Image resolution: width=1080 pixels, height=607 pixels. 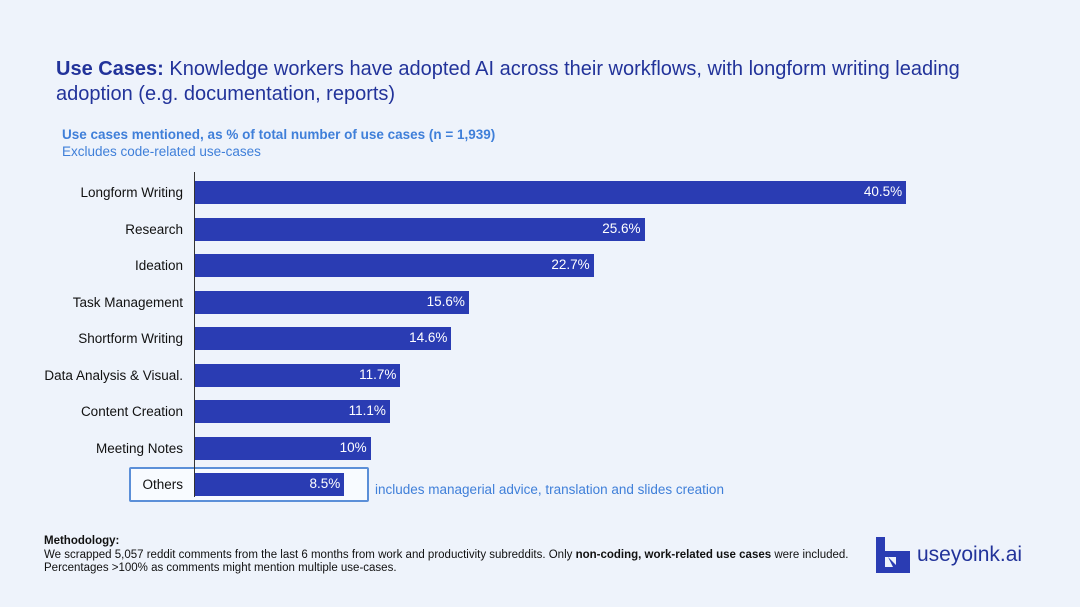 What do you see at coordinates (110, 69) in the screenshot?
I see `title-bold: Use Cases:` at bounding box center [110, 69].